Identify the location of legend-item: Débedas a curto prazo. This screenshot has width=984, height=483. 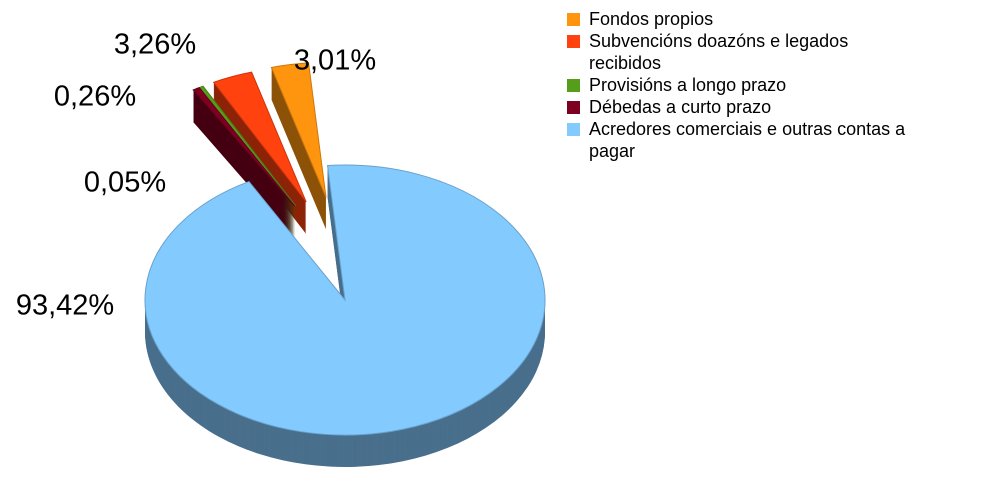
(742, 107).